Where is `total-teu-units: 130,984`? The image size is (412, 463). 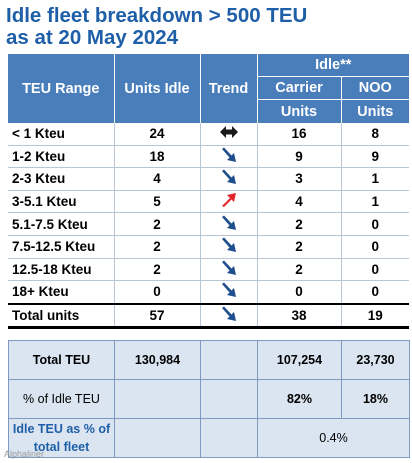 total-teu-units: 130,984 is located at coordinates (157, 360).